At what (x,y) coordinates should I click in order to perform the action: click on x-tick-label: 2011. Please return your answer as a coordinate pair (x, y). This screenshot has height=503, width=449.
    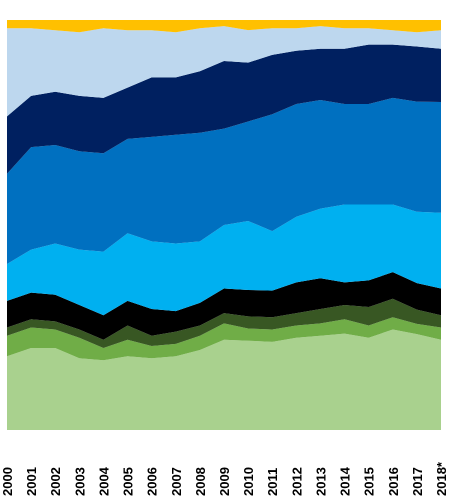
    Looking at the image, I should click on (272, 482).